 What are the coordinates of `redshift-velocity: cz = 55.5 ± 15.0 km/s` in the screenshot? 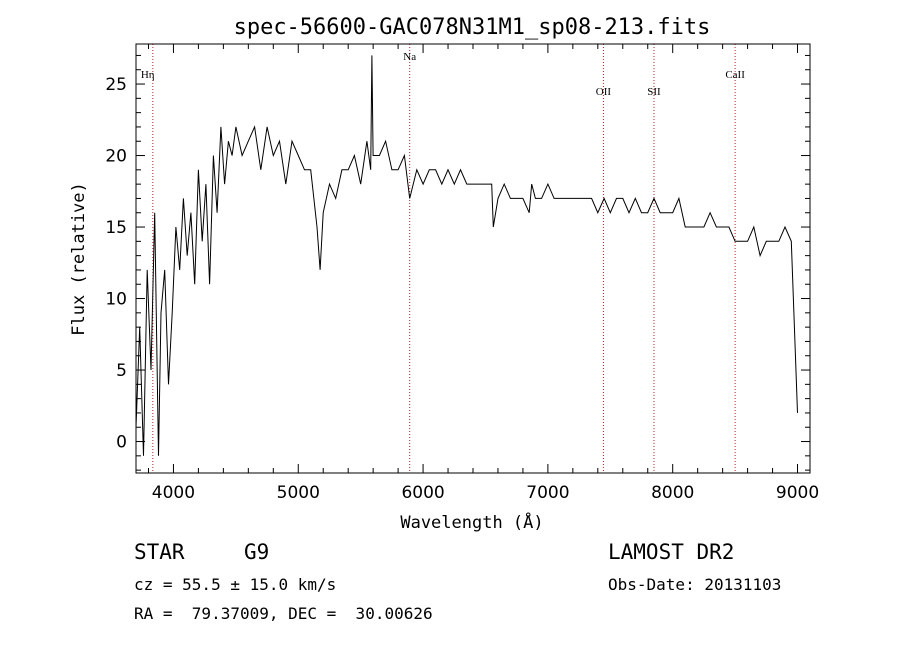 It's located at (235, 584).